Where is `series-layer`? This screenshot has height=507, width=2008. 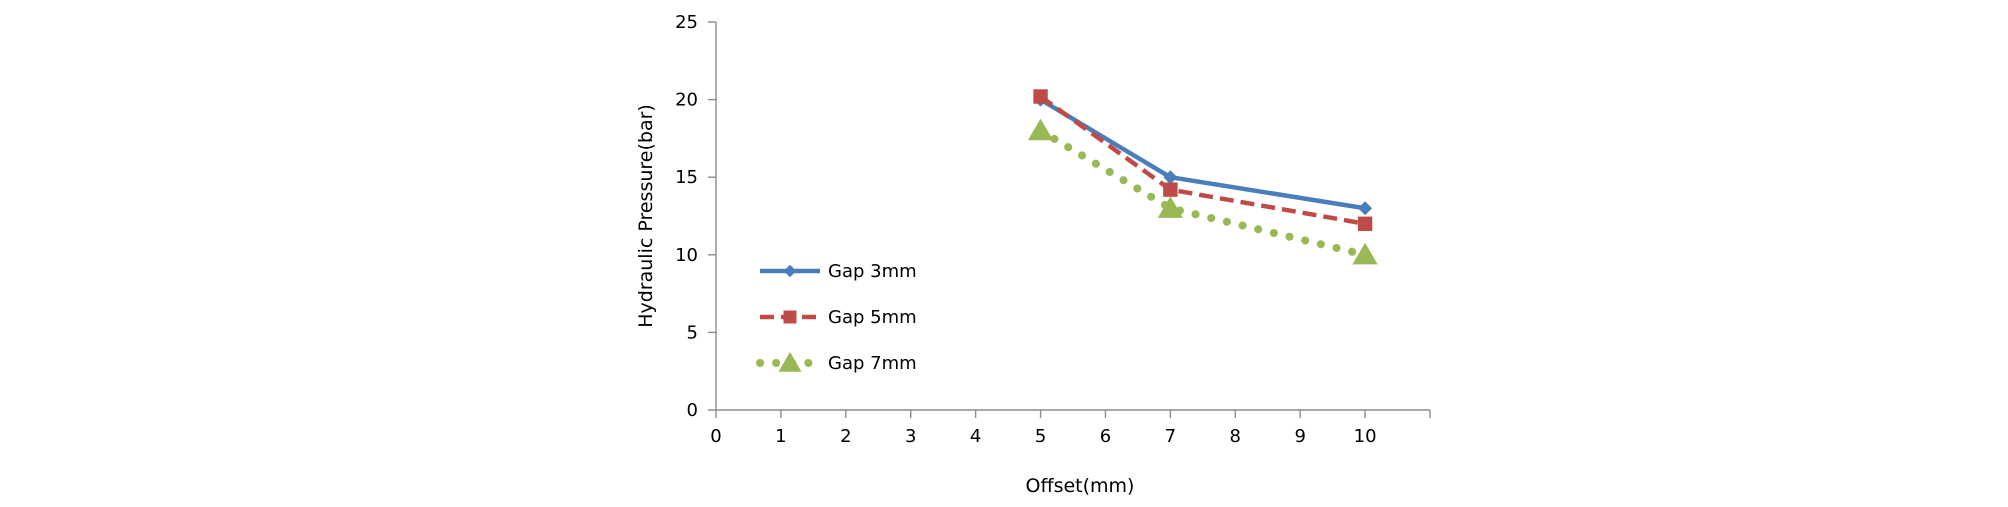 series-layer is located at coordinates (1202, 177).